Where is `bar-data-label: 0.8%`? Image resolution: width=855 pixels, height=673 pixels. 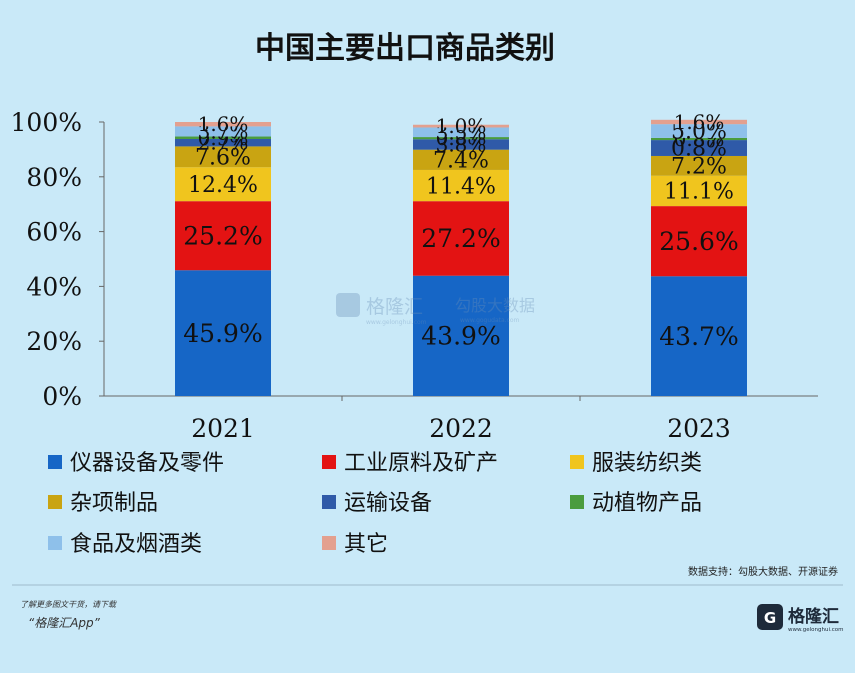 bar-data-label: 0.8% is located at coordinates (699, 149).